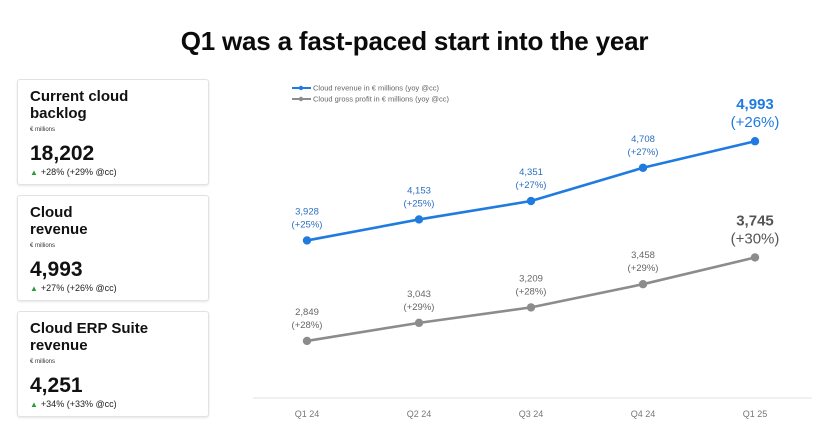 This screenshot has width=829, height=440. I want to click on data-label-revenue: 4,993, so click(755, 104).